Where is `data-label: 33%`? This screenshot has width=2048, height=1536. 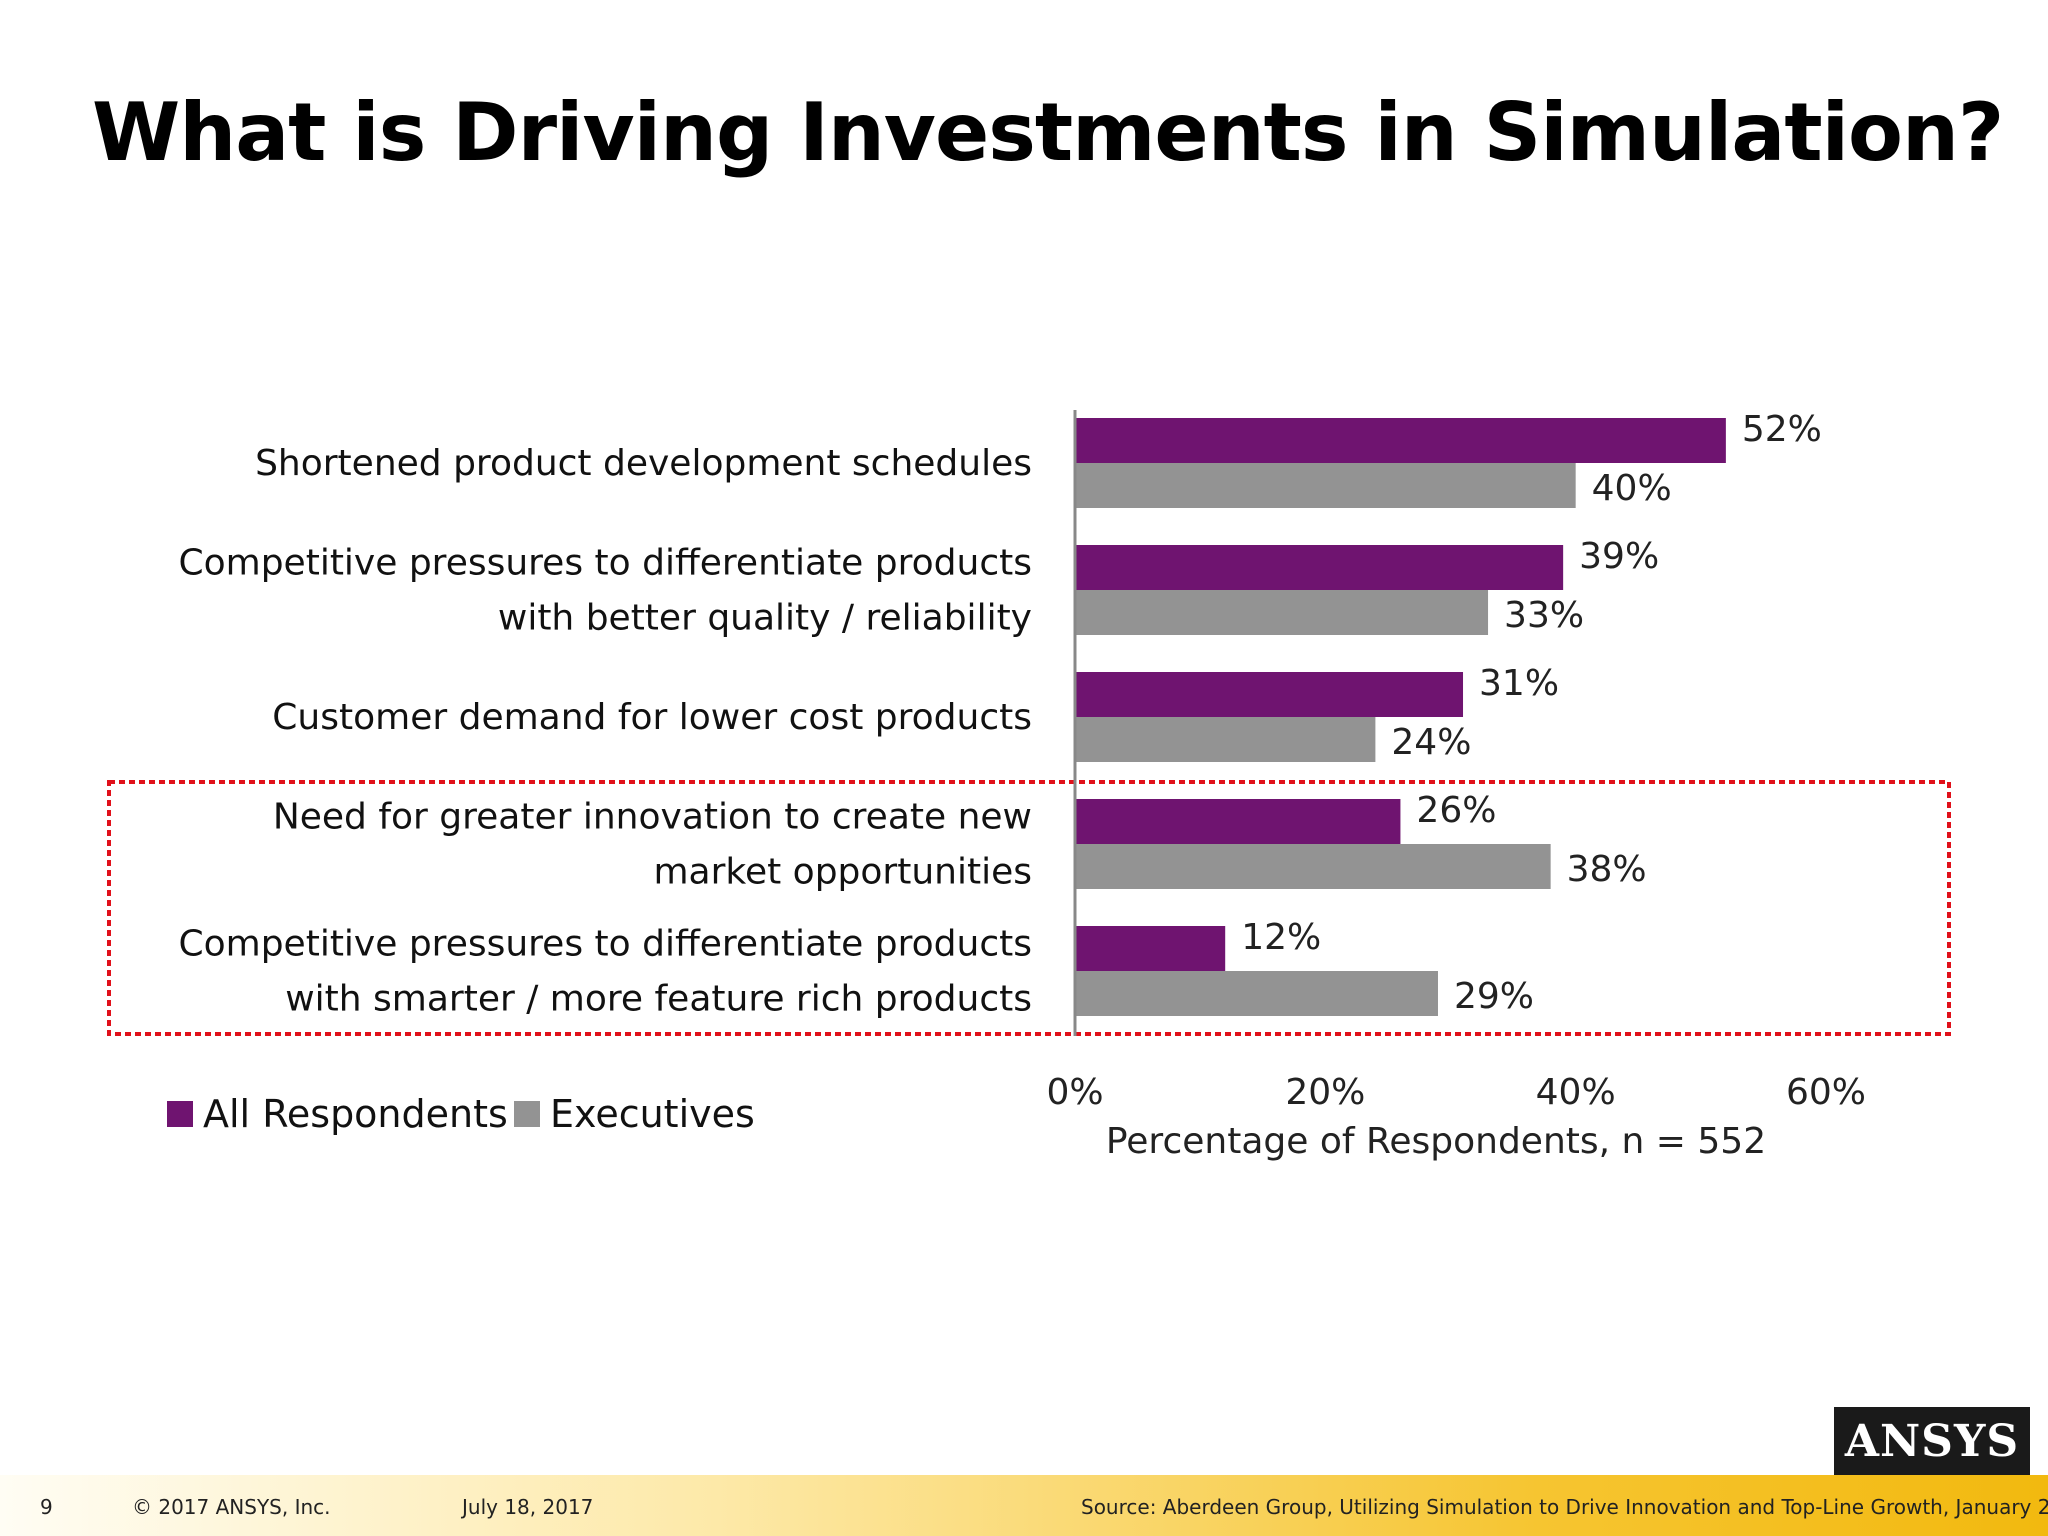 data-label: 33% is located at coordinates (1544, 615).